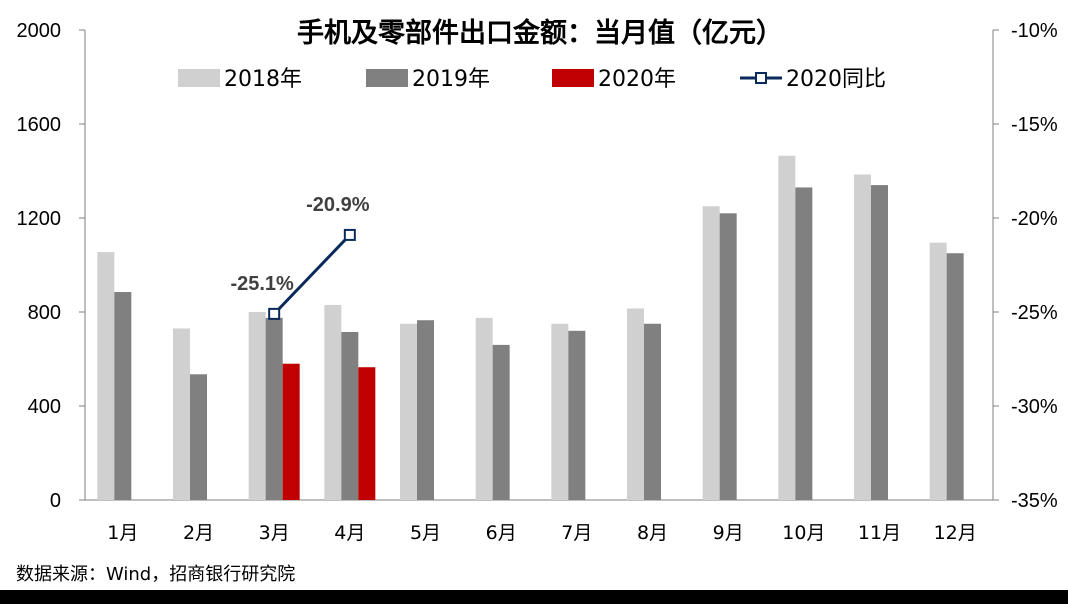 This screenshot has width=1068, height=604. Describe the element at coordinates (55, 501) in the screenshot. I see `left-tick-label: 0` at that location.